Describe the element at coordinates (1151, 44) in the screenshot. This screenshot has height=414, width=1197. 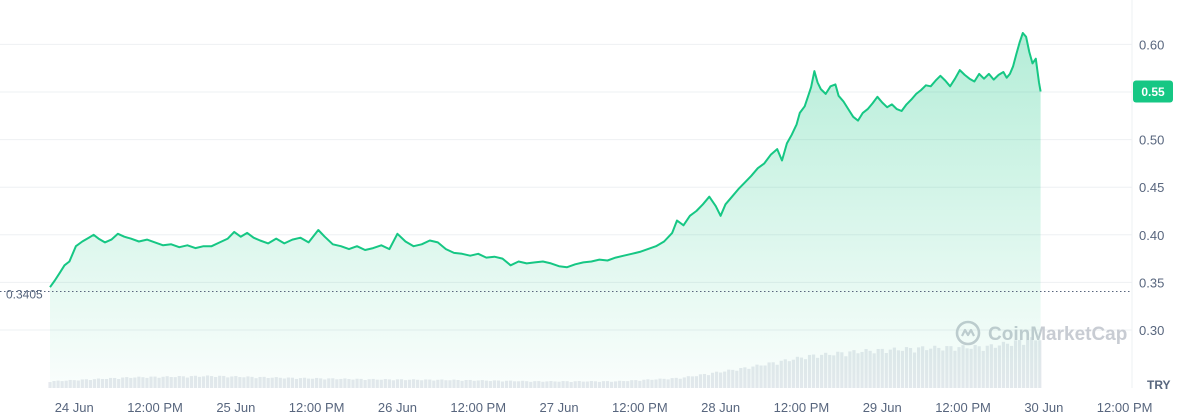
I see `y-tick-label: 0.60` at that location.